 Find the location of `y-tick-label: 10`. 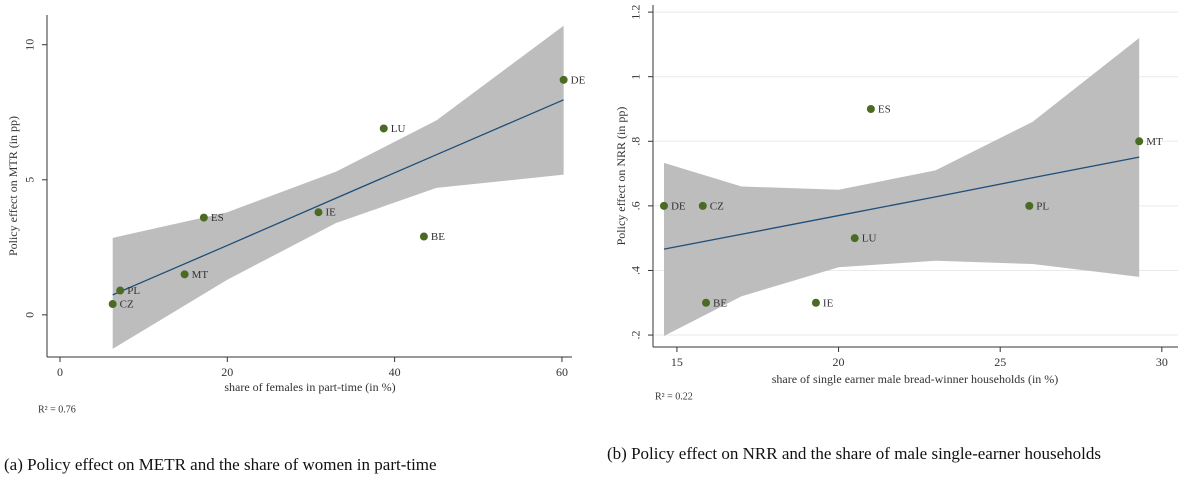

y-tick-label: 10 is located at coordinates (30, 45).